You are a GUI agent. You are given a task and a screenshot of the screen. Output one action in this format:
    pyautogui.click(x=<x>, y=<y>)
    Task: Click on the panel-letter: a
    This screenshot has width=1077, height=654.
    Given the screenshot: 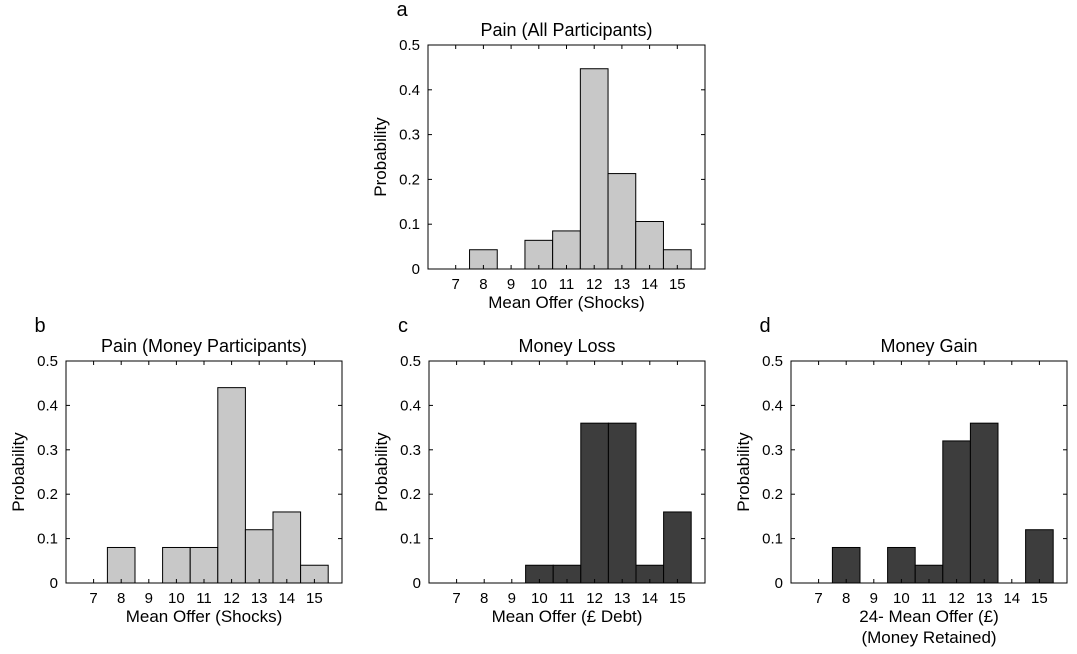 What is the action you would take?
    pyautogui.click(x=402, y=10)
    